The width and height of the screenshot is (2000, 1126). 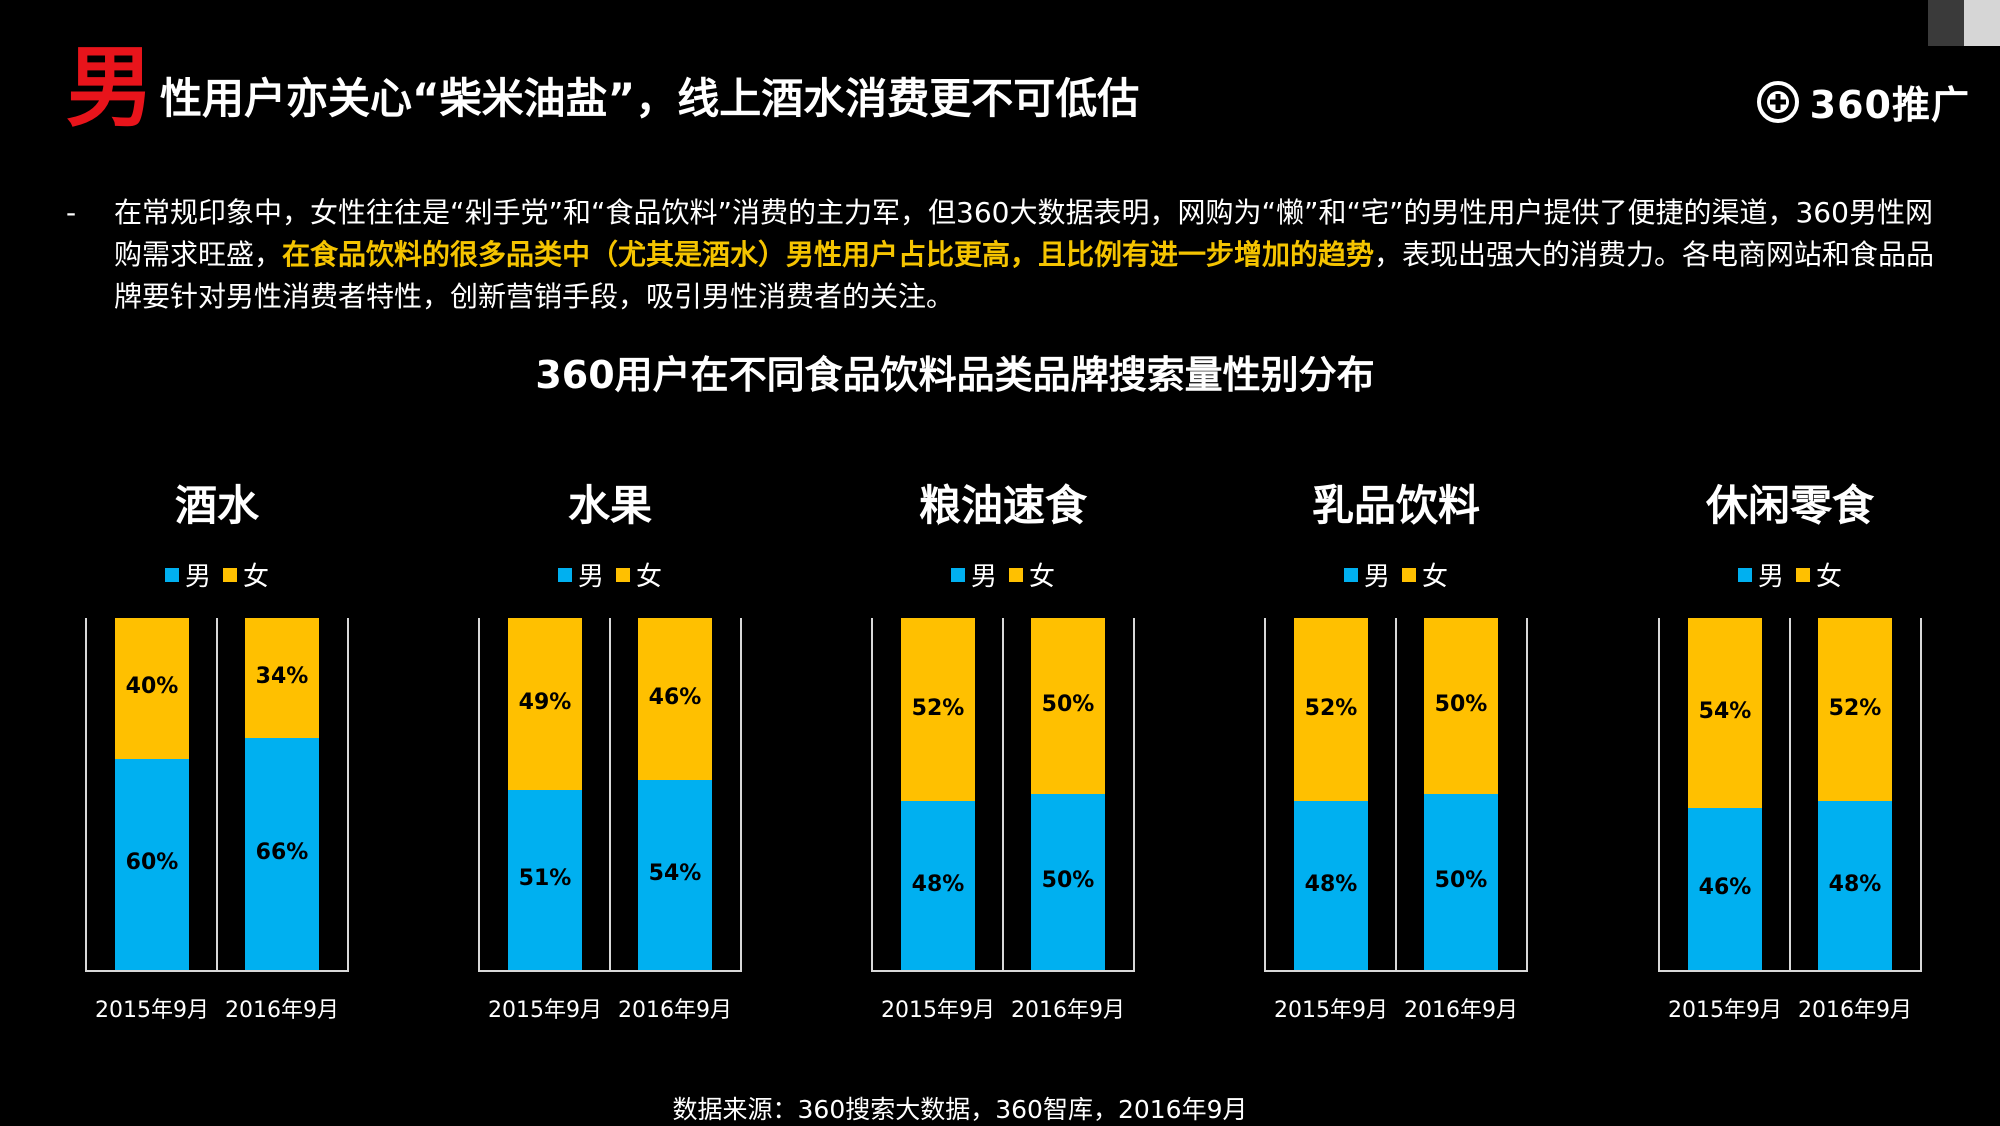 I want to click on panel-title: 水果, so click(x=609, y=505).